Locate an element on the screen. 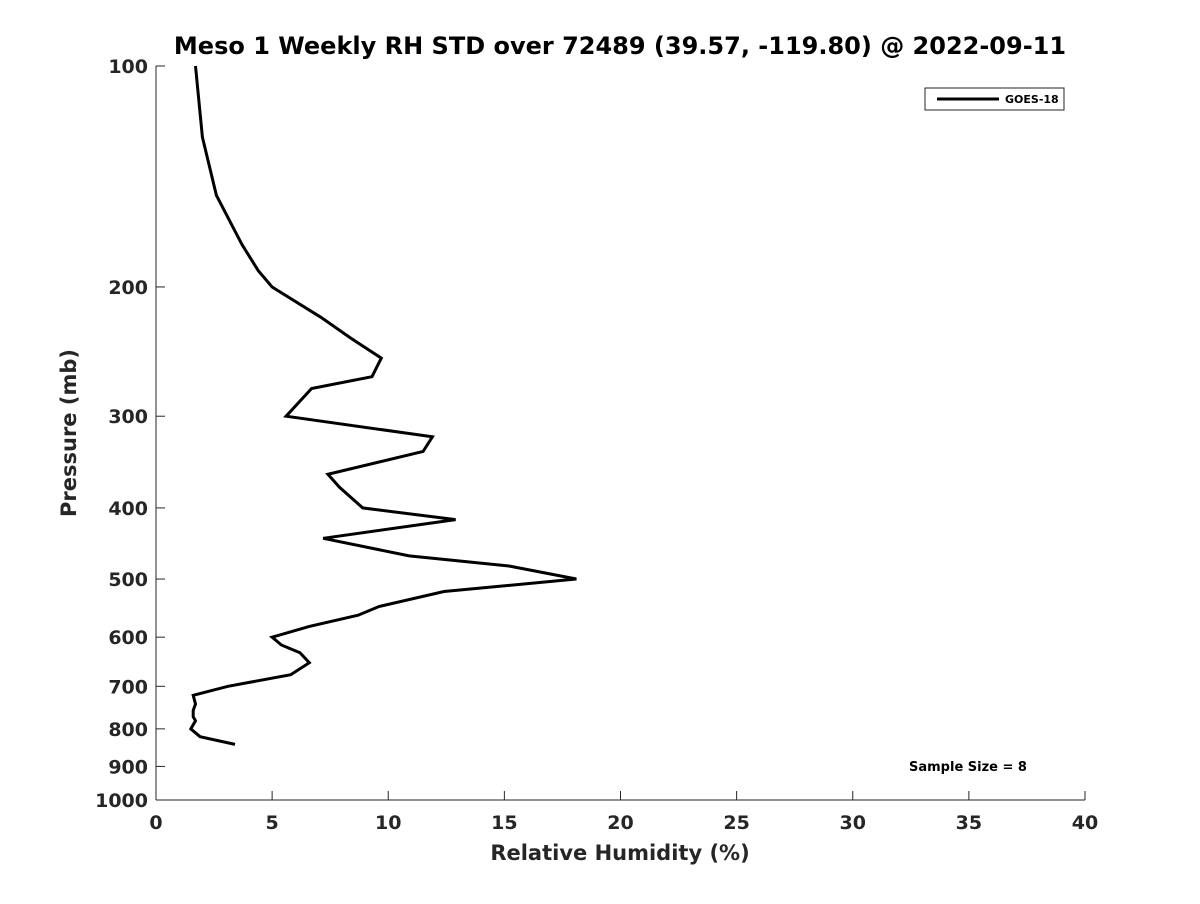 This screenshot has width=1200, height=904. x-tick-label: 5 is located at coordinates (272, 823).